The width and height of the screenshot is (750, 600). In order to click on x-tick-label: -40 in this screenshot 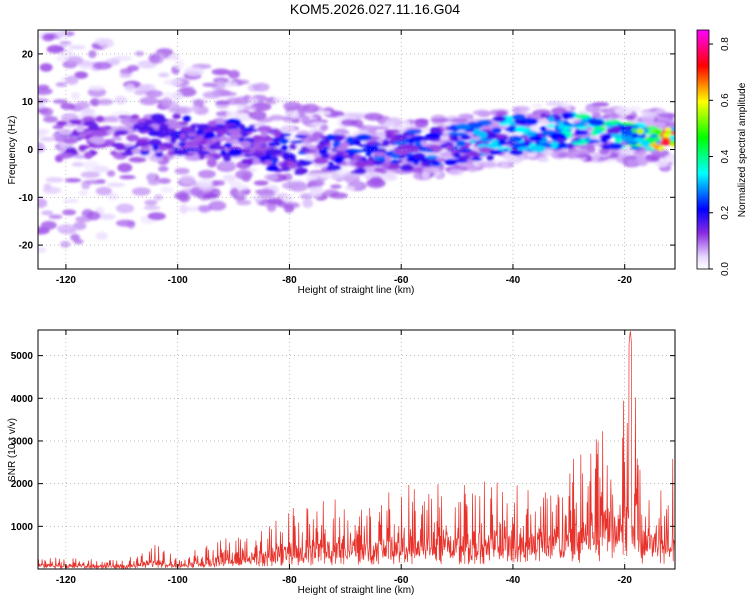, I will do `click(513, 580)`.